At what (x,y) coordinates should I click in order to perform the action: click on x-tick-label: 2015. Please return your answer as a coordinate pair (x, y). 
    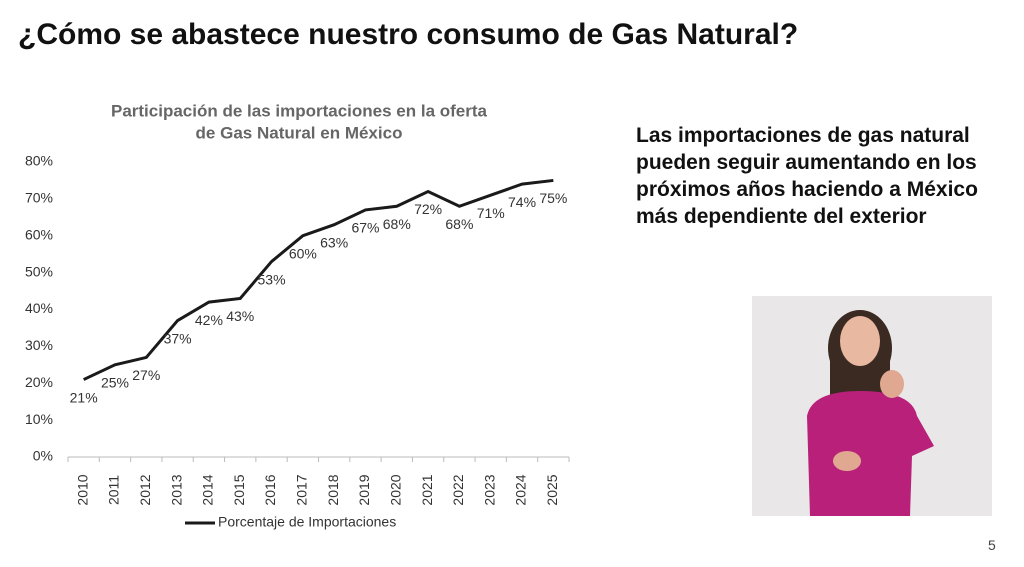
    Looking at the image, I should click on (239, 489).